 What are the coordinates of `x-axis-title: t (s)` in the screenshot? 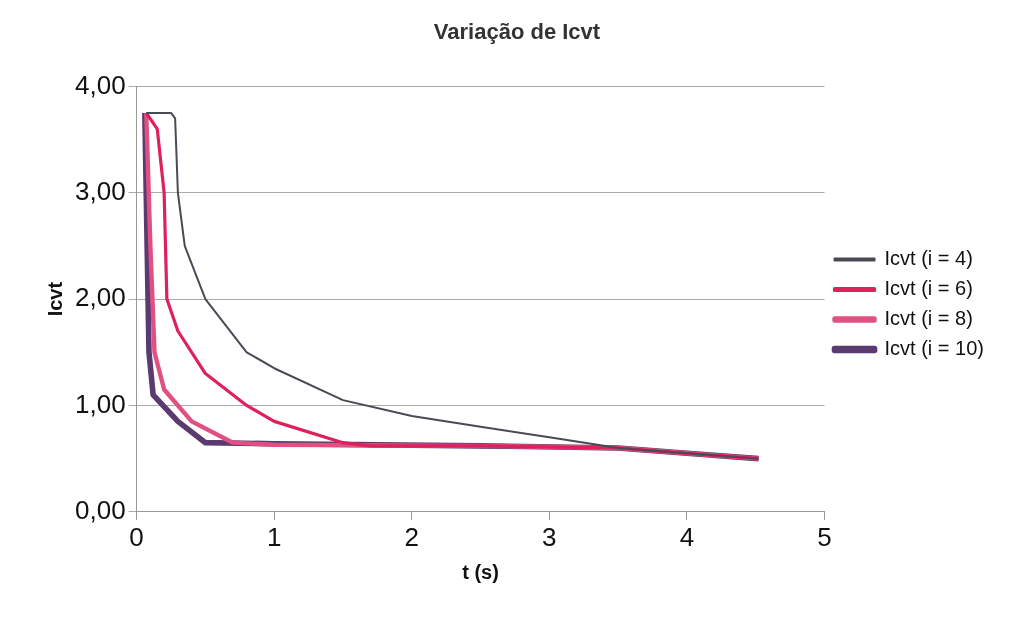 It's located at (480, 571).